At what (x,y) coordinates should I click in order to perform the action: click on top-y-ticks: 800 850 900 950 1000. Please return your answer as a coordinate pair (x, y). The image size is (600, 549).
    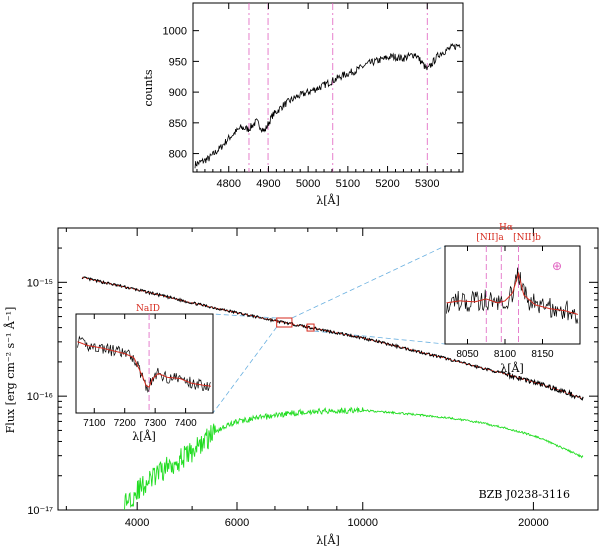
    Looking at the image, I should click on (313, 93).